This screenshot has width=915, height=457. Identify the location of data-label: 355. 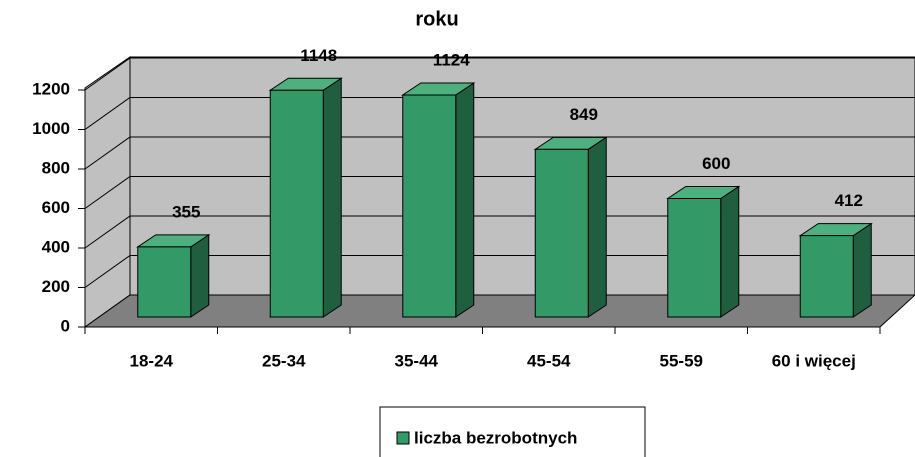
(186, 211).